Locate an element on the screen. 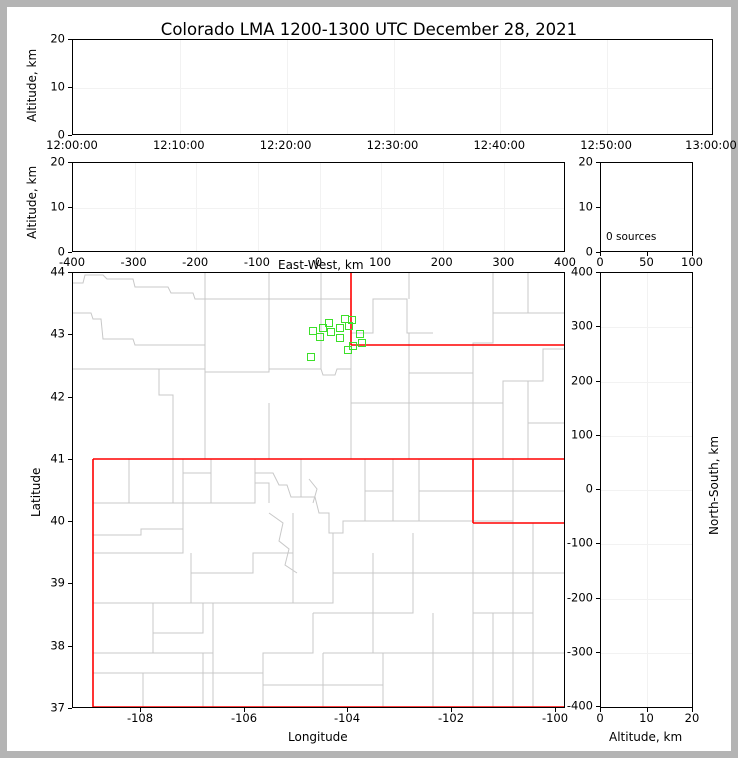 The width and height of the screenshot is (738, 758). y-tick-label: 200 is located at coordinates (582, 379).